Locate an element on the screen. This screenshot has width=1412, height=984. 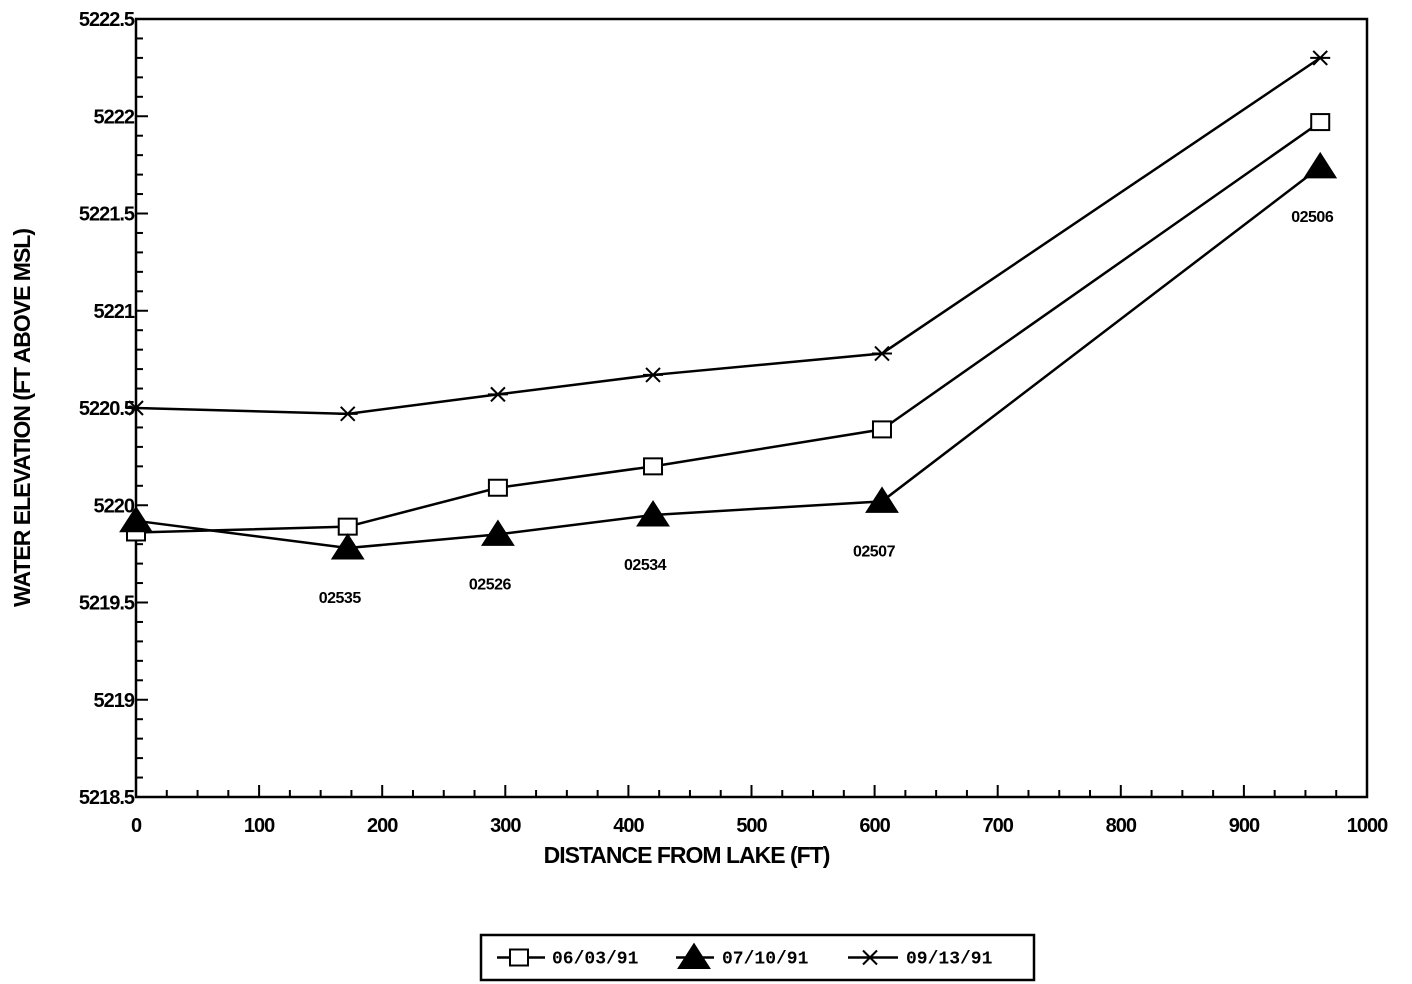
y-tick-label: 5220 is located at coordinates (114, 506).